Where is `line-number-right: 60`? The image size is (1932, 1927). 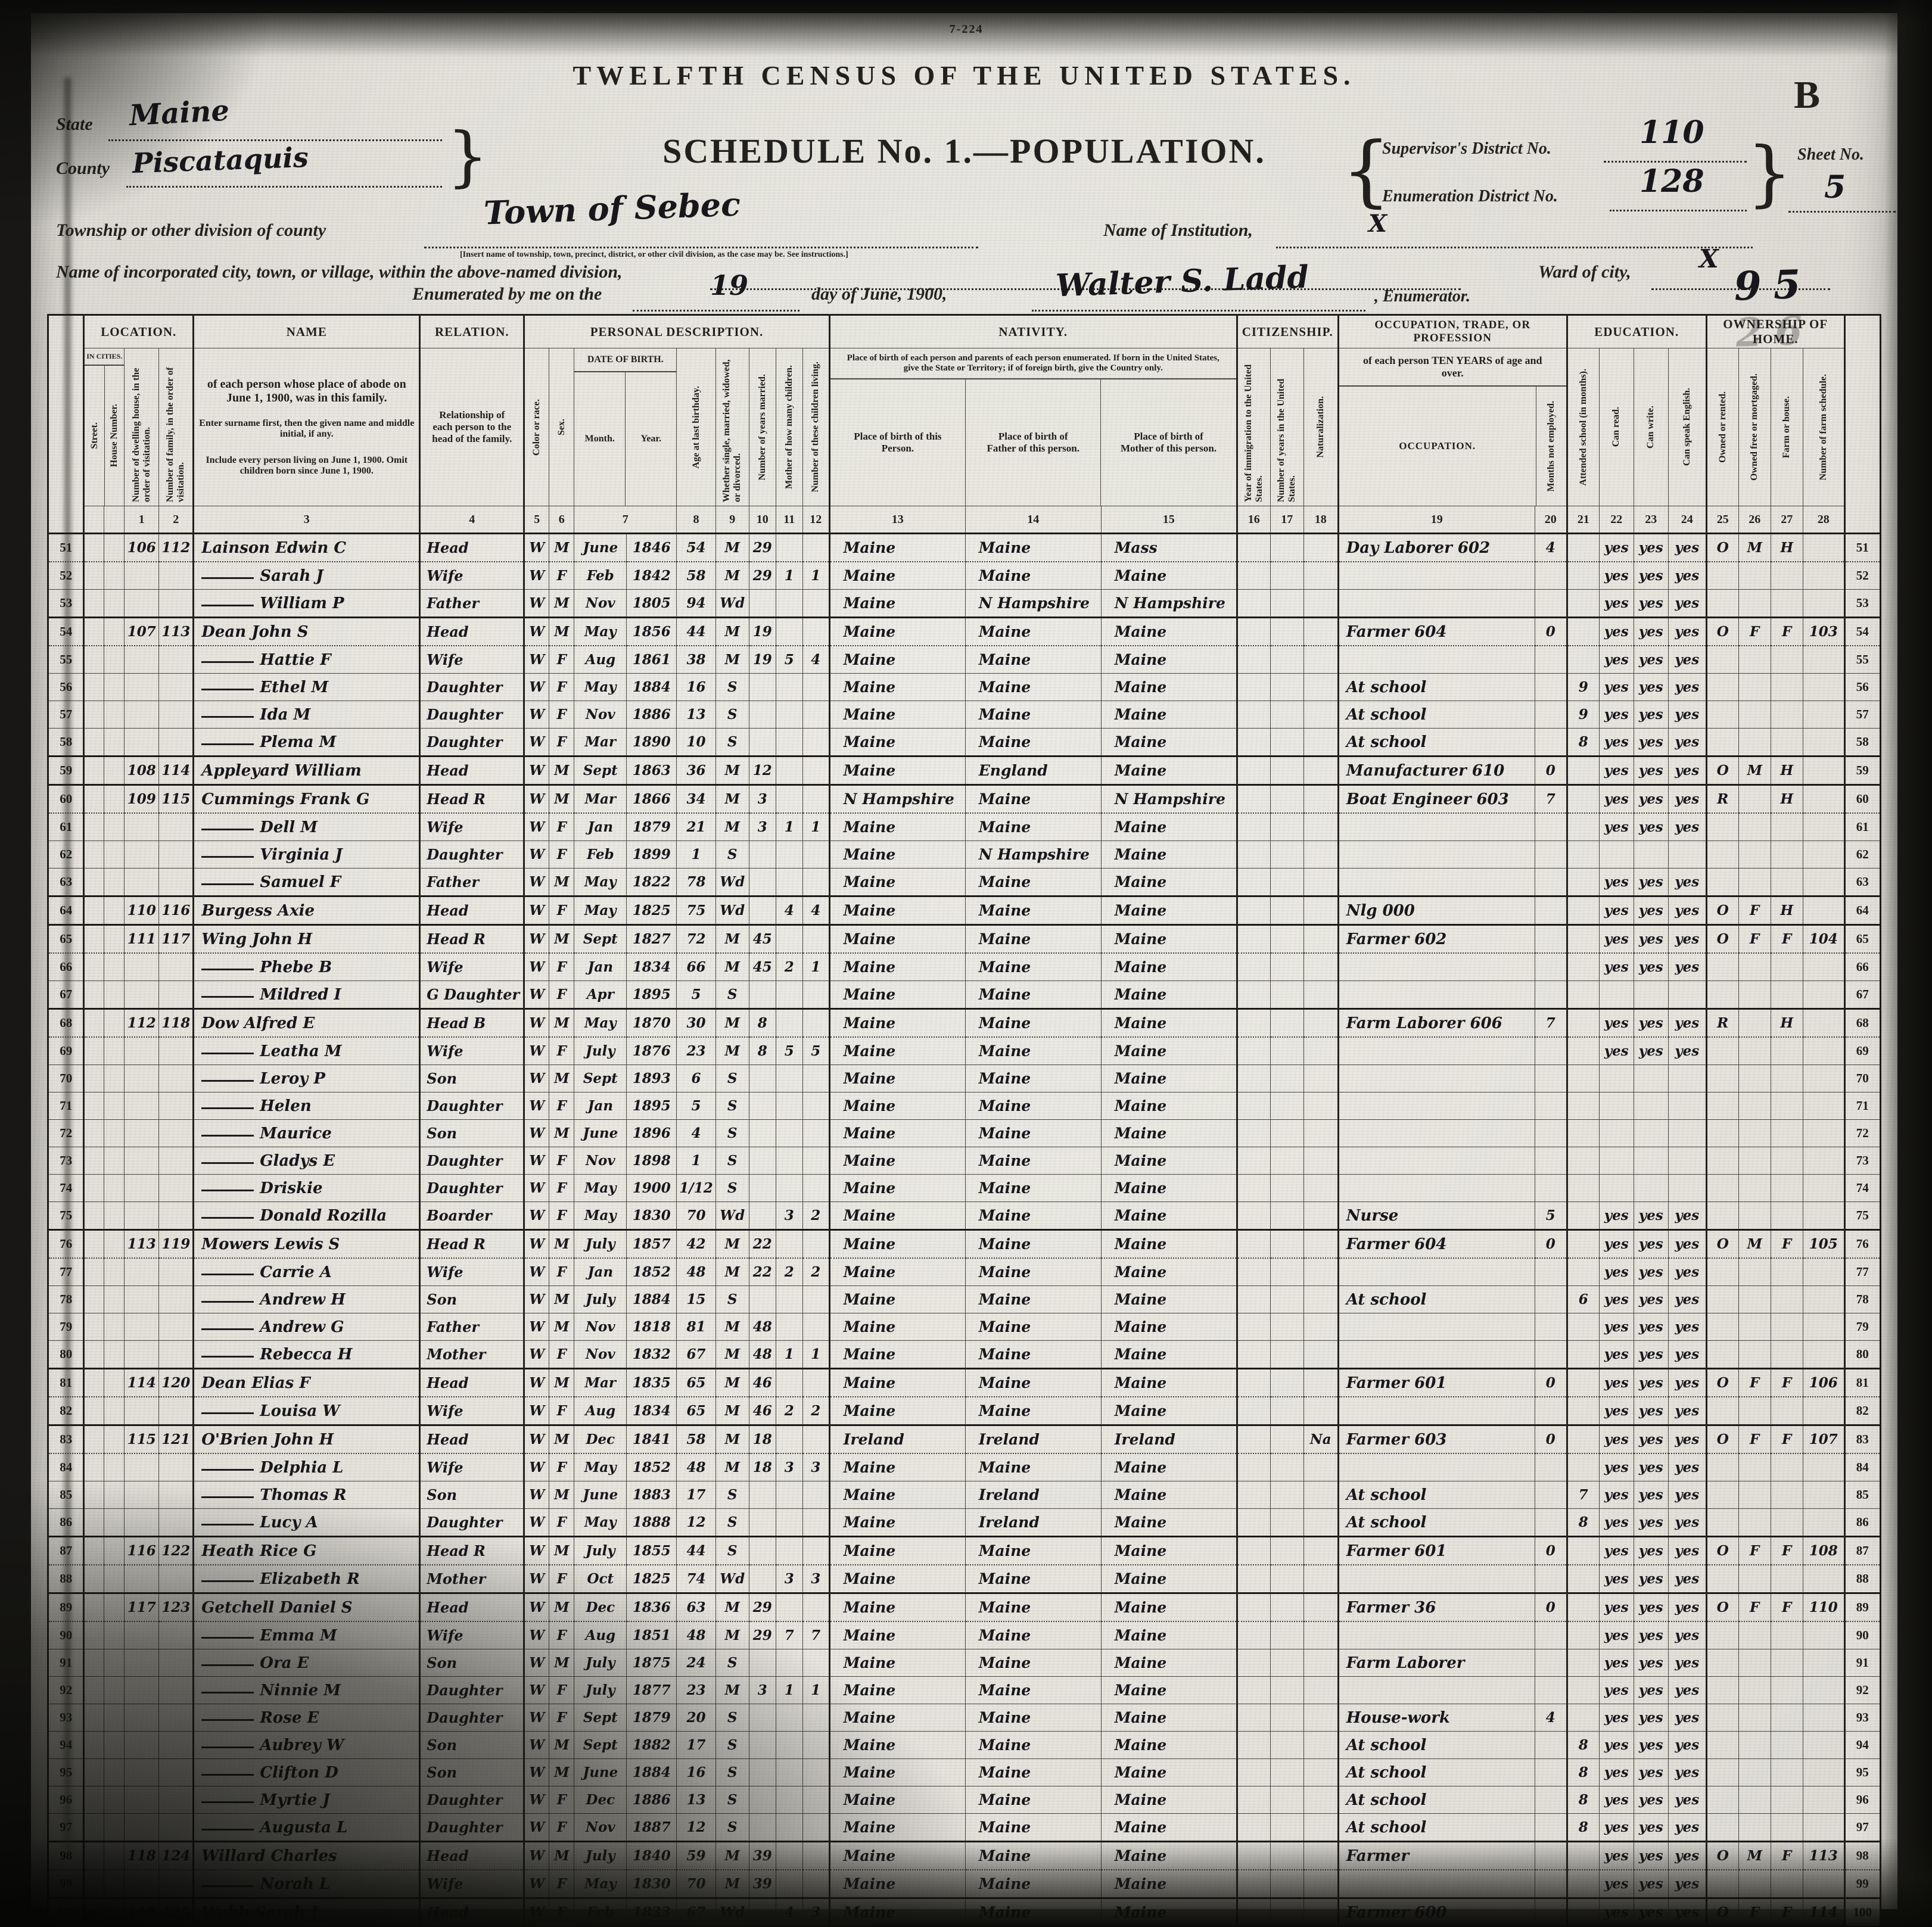
line-number-right: 60 is located at coordinates (1862, 799).